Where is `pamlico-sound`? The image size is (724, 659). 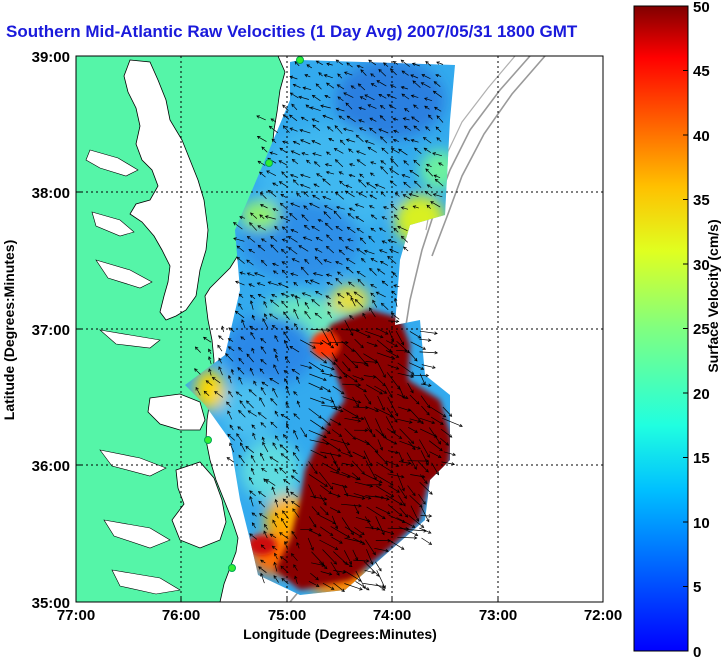 pamlico-sound is located at coordinates (199, 505).